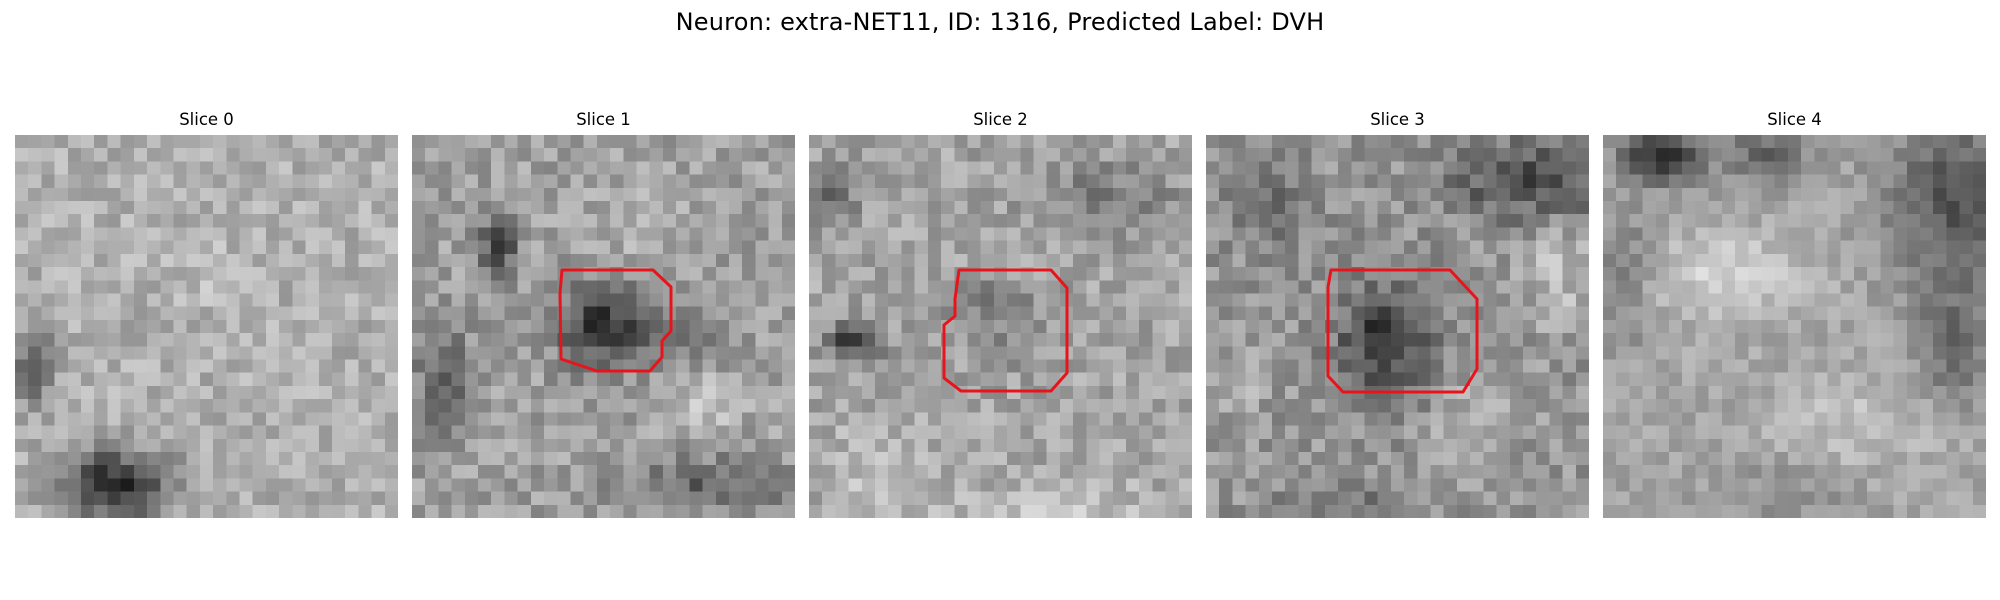 Image resolution: width=2000 pixels, height=600 pixels. I want to click on slice-panel-1: Slice 1, so click(603, 313).